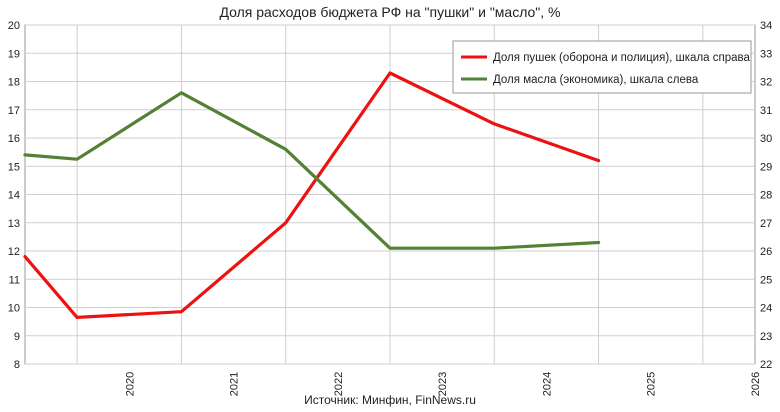 Image resolution: width=780 pixels, height=412 pixels. I want to click on left-tick-label: 14, so click(14, 196).